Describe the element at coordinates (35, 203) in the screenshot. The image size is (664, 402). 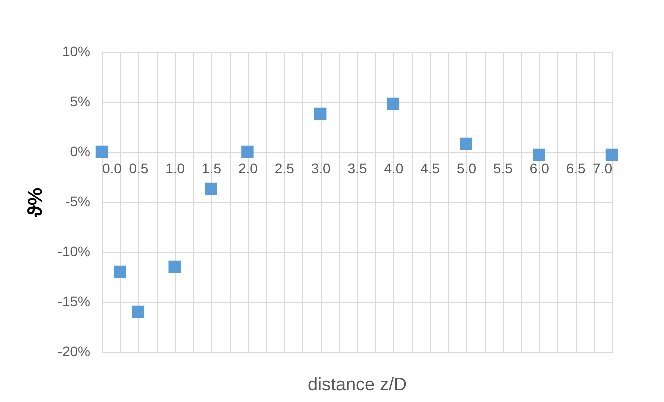
I see `y-axis-title: ϑ%` at that location.